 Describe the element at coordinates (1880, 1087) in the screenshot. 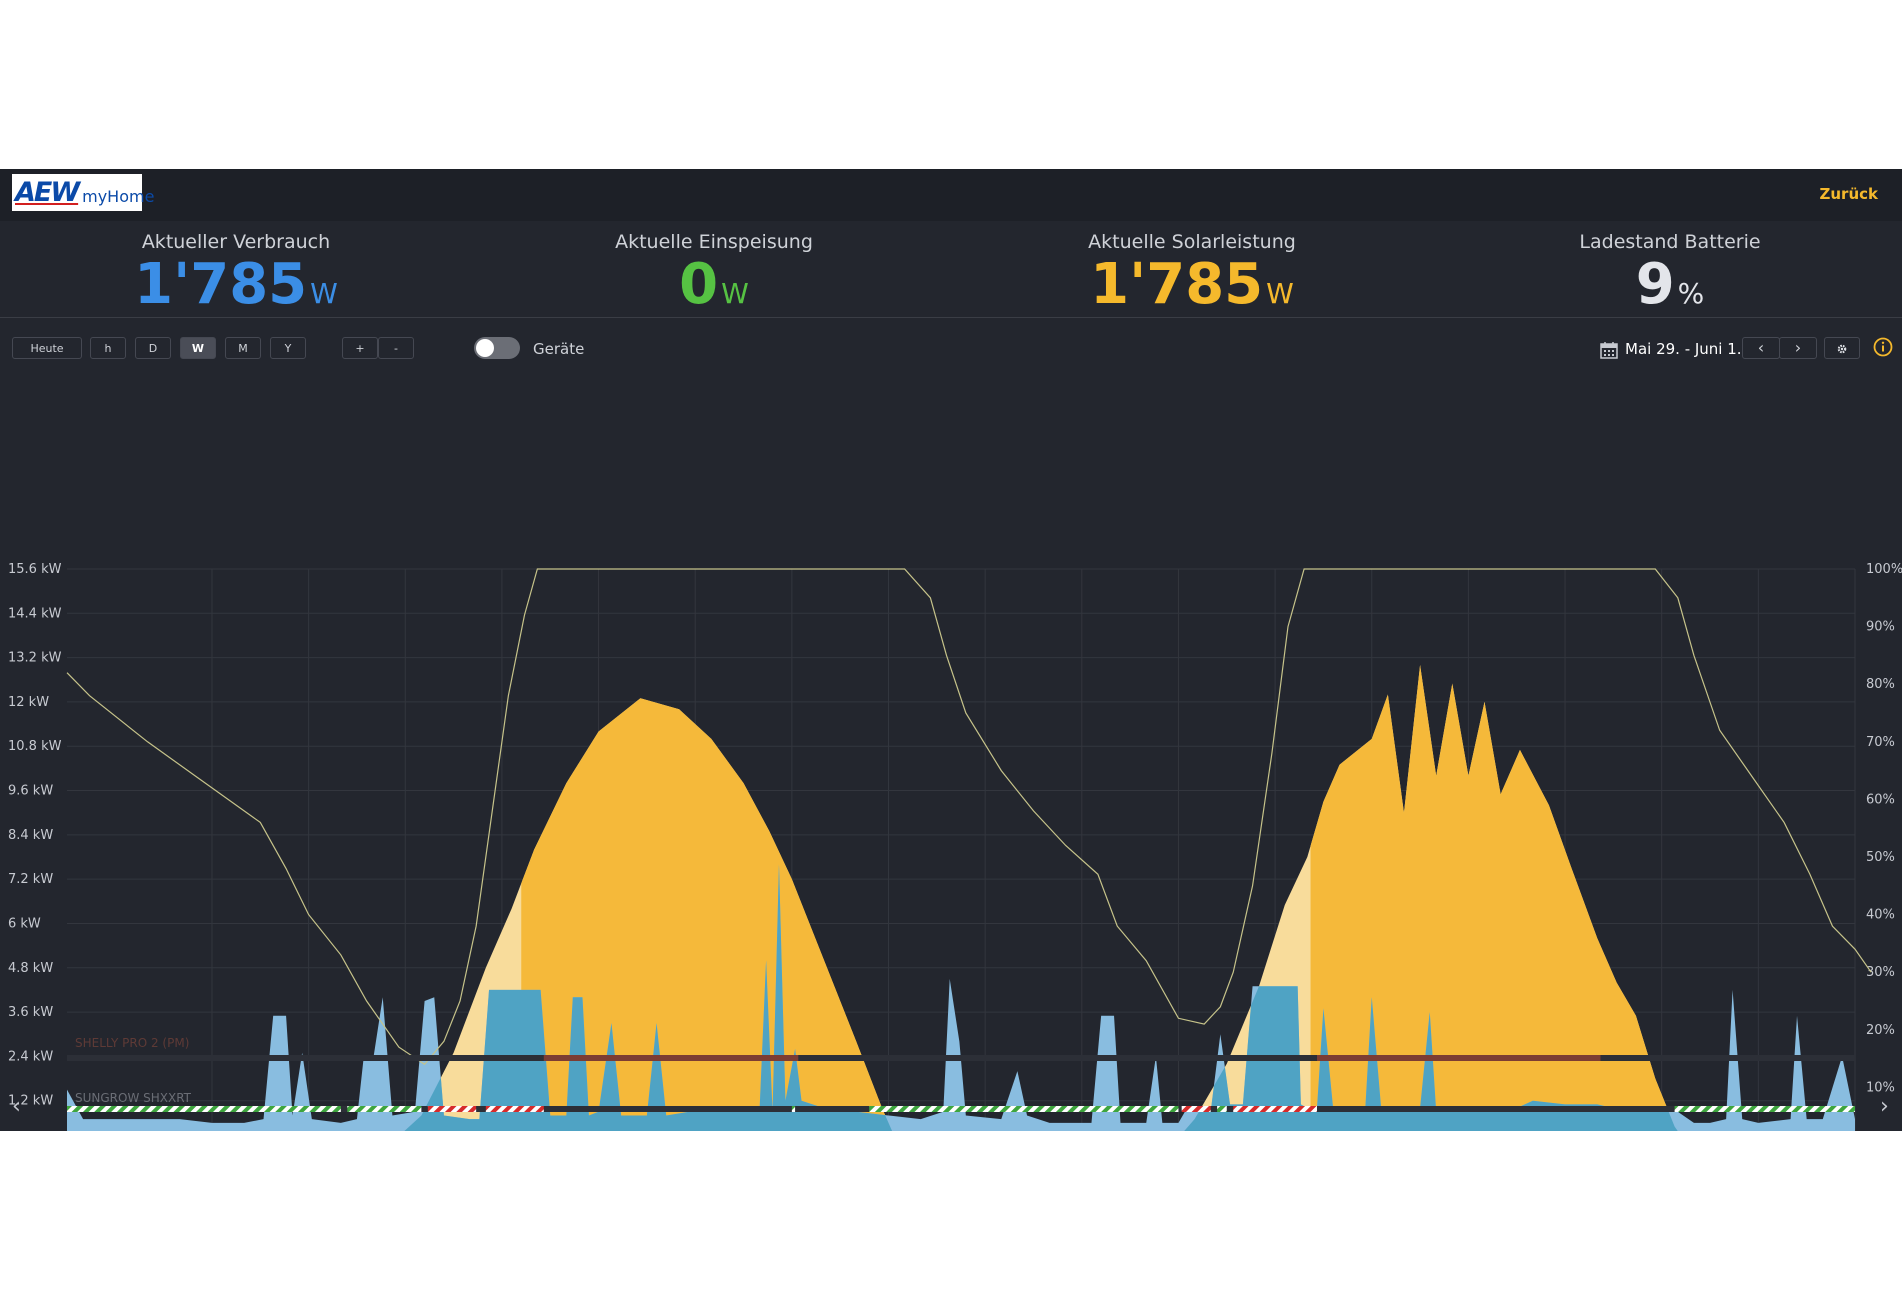

I see `y2-axis-tick-label: 10%` at that location.